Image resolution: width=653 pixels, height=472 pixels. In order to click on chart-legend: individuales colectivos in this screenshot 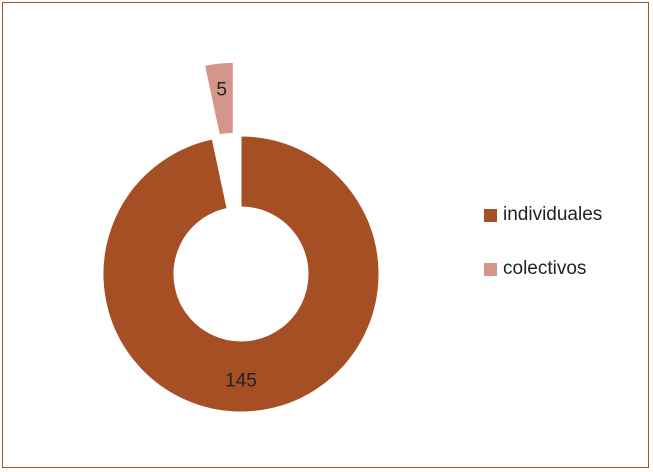, I will do `click(564, 257)`.